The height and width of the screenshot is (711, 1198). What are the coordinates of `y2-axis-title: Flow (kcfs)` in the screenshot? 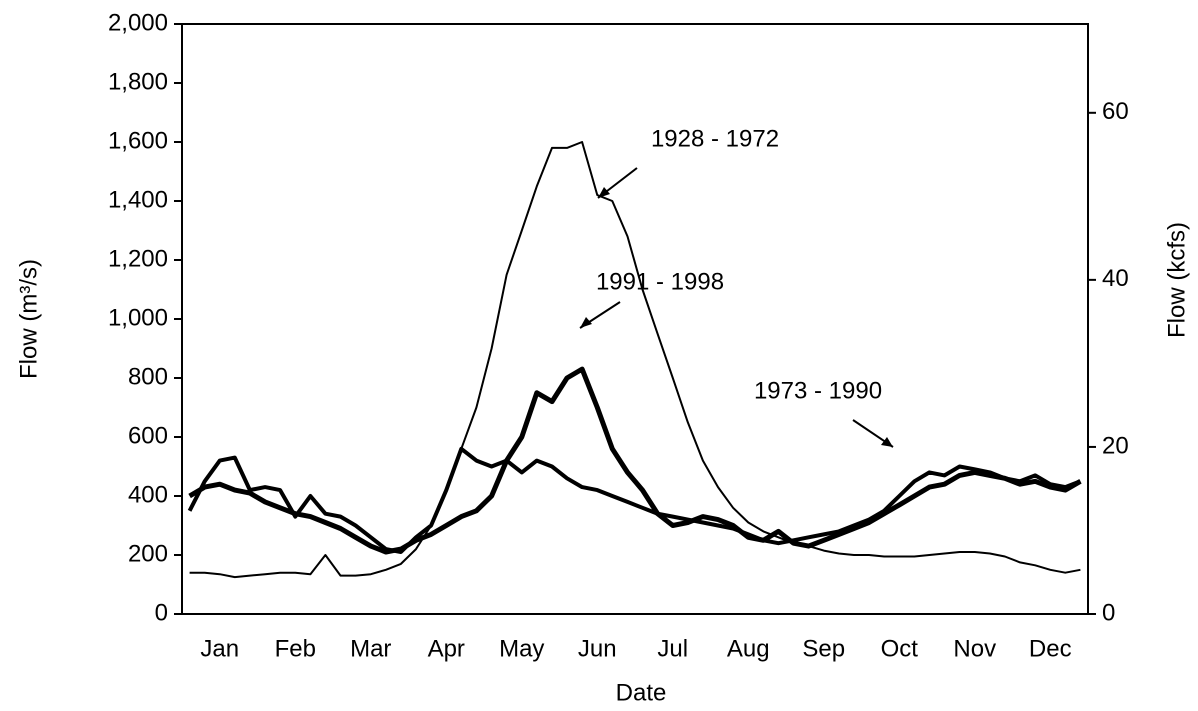 It's located at (1176, 280).